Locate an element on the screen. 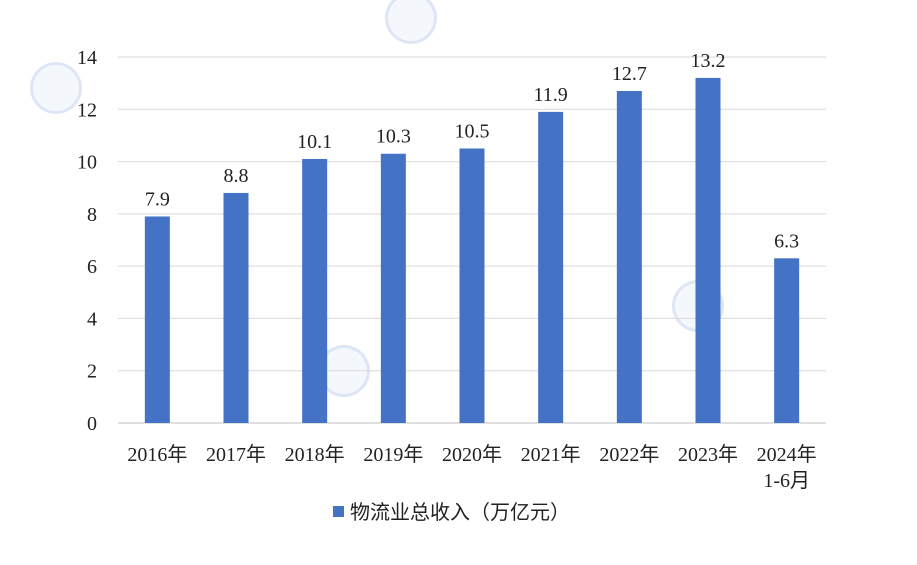  data-label: 10.1 is located at coordinates (314, 142).